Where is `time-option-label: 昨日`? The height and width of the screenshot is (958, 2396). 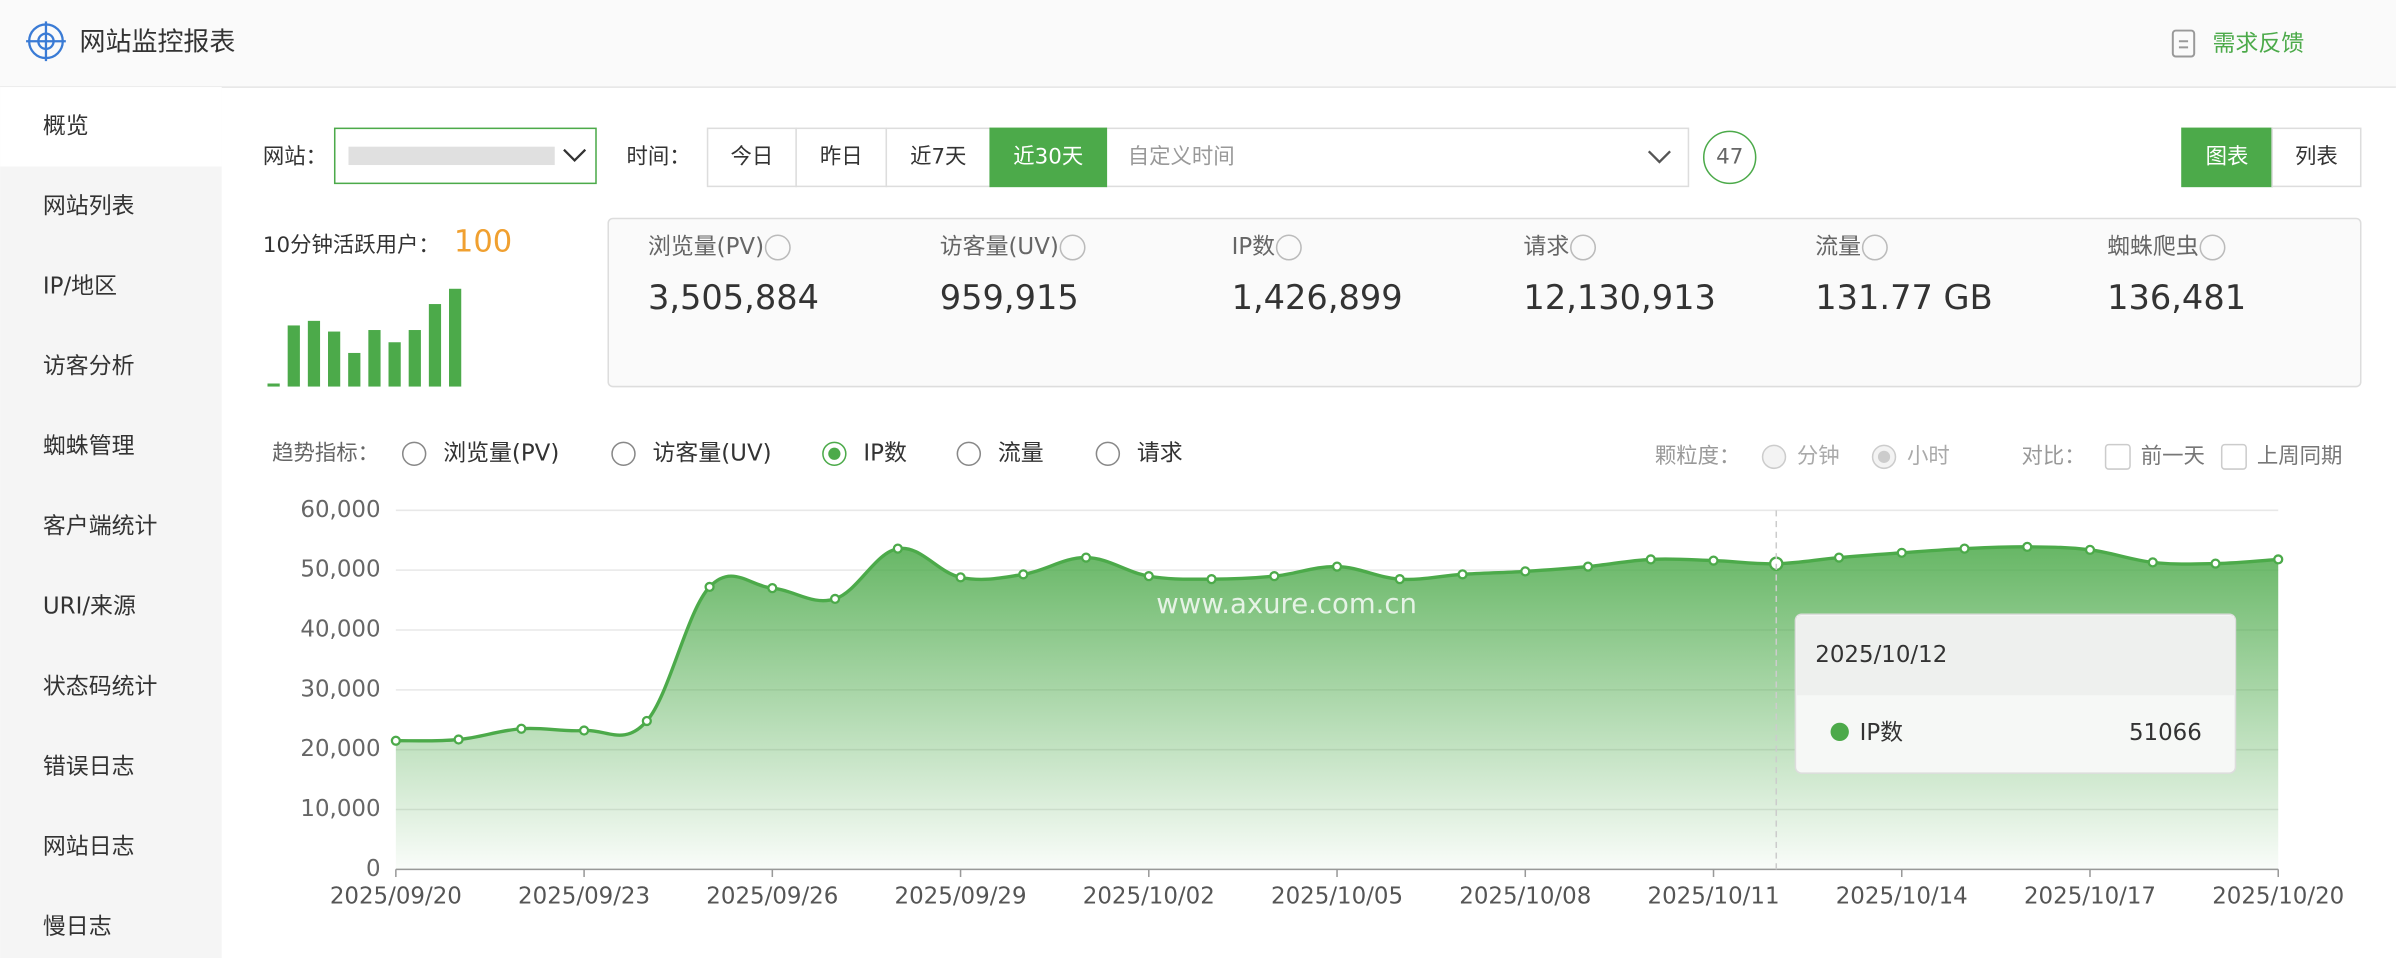 time-option-label: 昨日 is located at coordinates (841, 156).